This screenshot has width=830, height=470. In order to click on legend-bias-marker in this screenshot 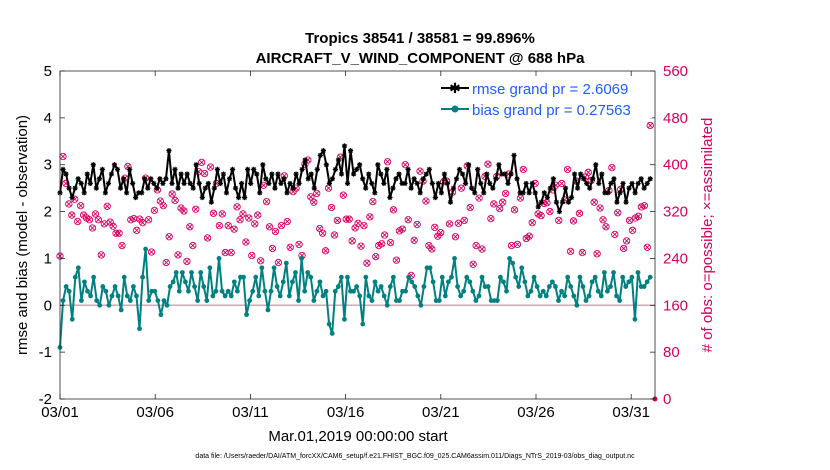, I will do `click(455, 109)`.